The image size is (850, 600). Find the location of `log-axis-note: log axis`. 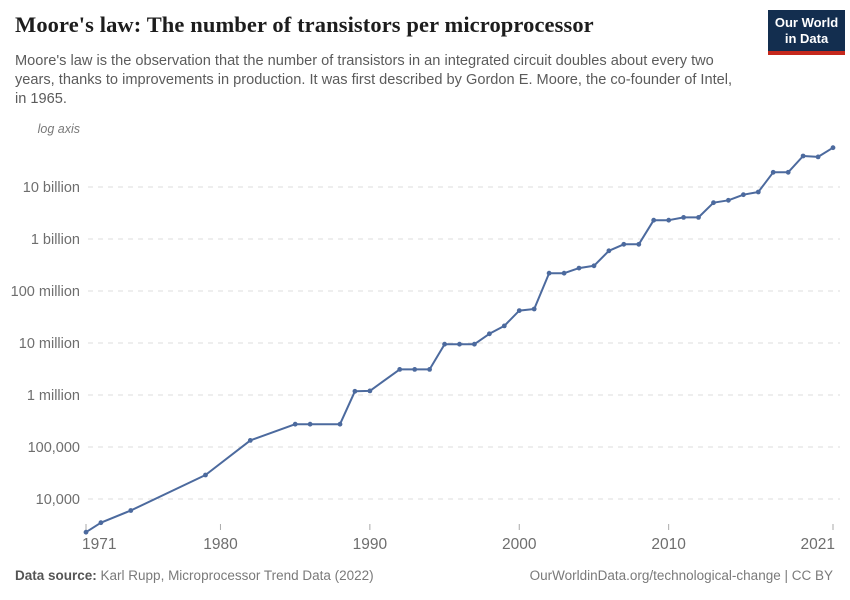

log-axis-note: log axis is located at coordinates (59, 129).